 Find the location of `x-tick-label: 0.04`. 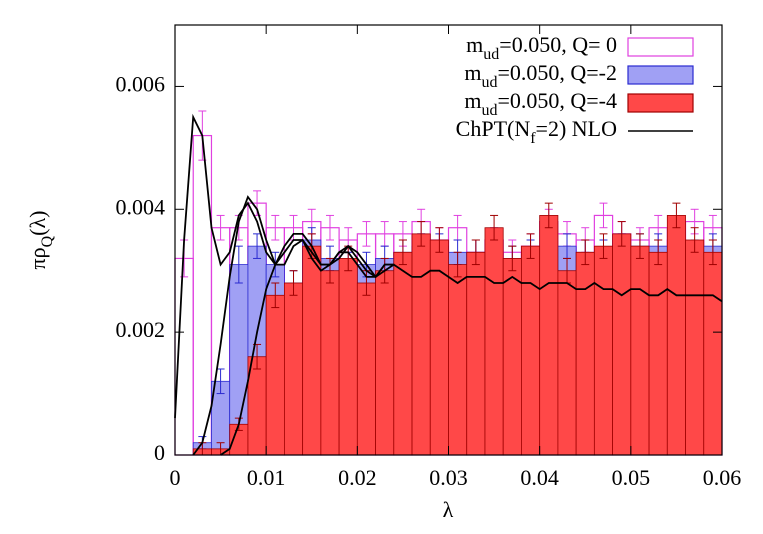

x-tick-label: 0.04 is located at coordinates (539, 477).